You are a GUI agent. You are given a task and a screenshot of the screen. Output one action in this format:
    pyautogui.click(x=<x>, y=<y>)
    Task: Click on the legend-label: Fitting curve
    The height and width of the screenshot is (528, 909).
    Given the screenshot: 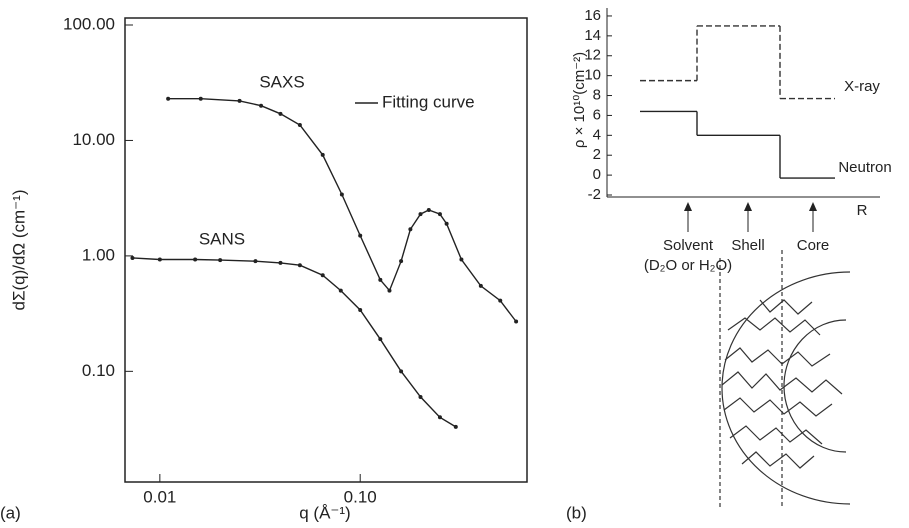 What is the action you would take?
    pyautogui.click(x=428, y=101)
    